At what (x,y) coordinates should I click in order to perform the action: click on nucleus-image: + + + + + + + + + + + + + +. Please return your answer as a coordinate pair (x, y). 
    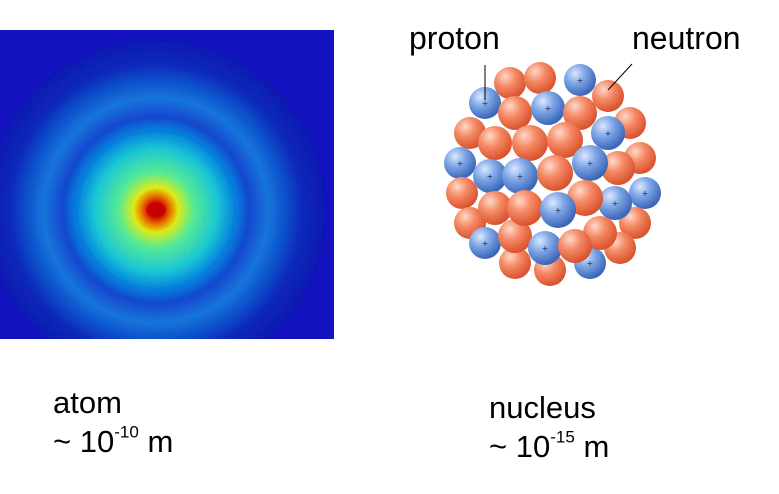
    Looking at the image, I should click on (552, 174).